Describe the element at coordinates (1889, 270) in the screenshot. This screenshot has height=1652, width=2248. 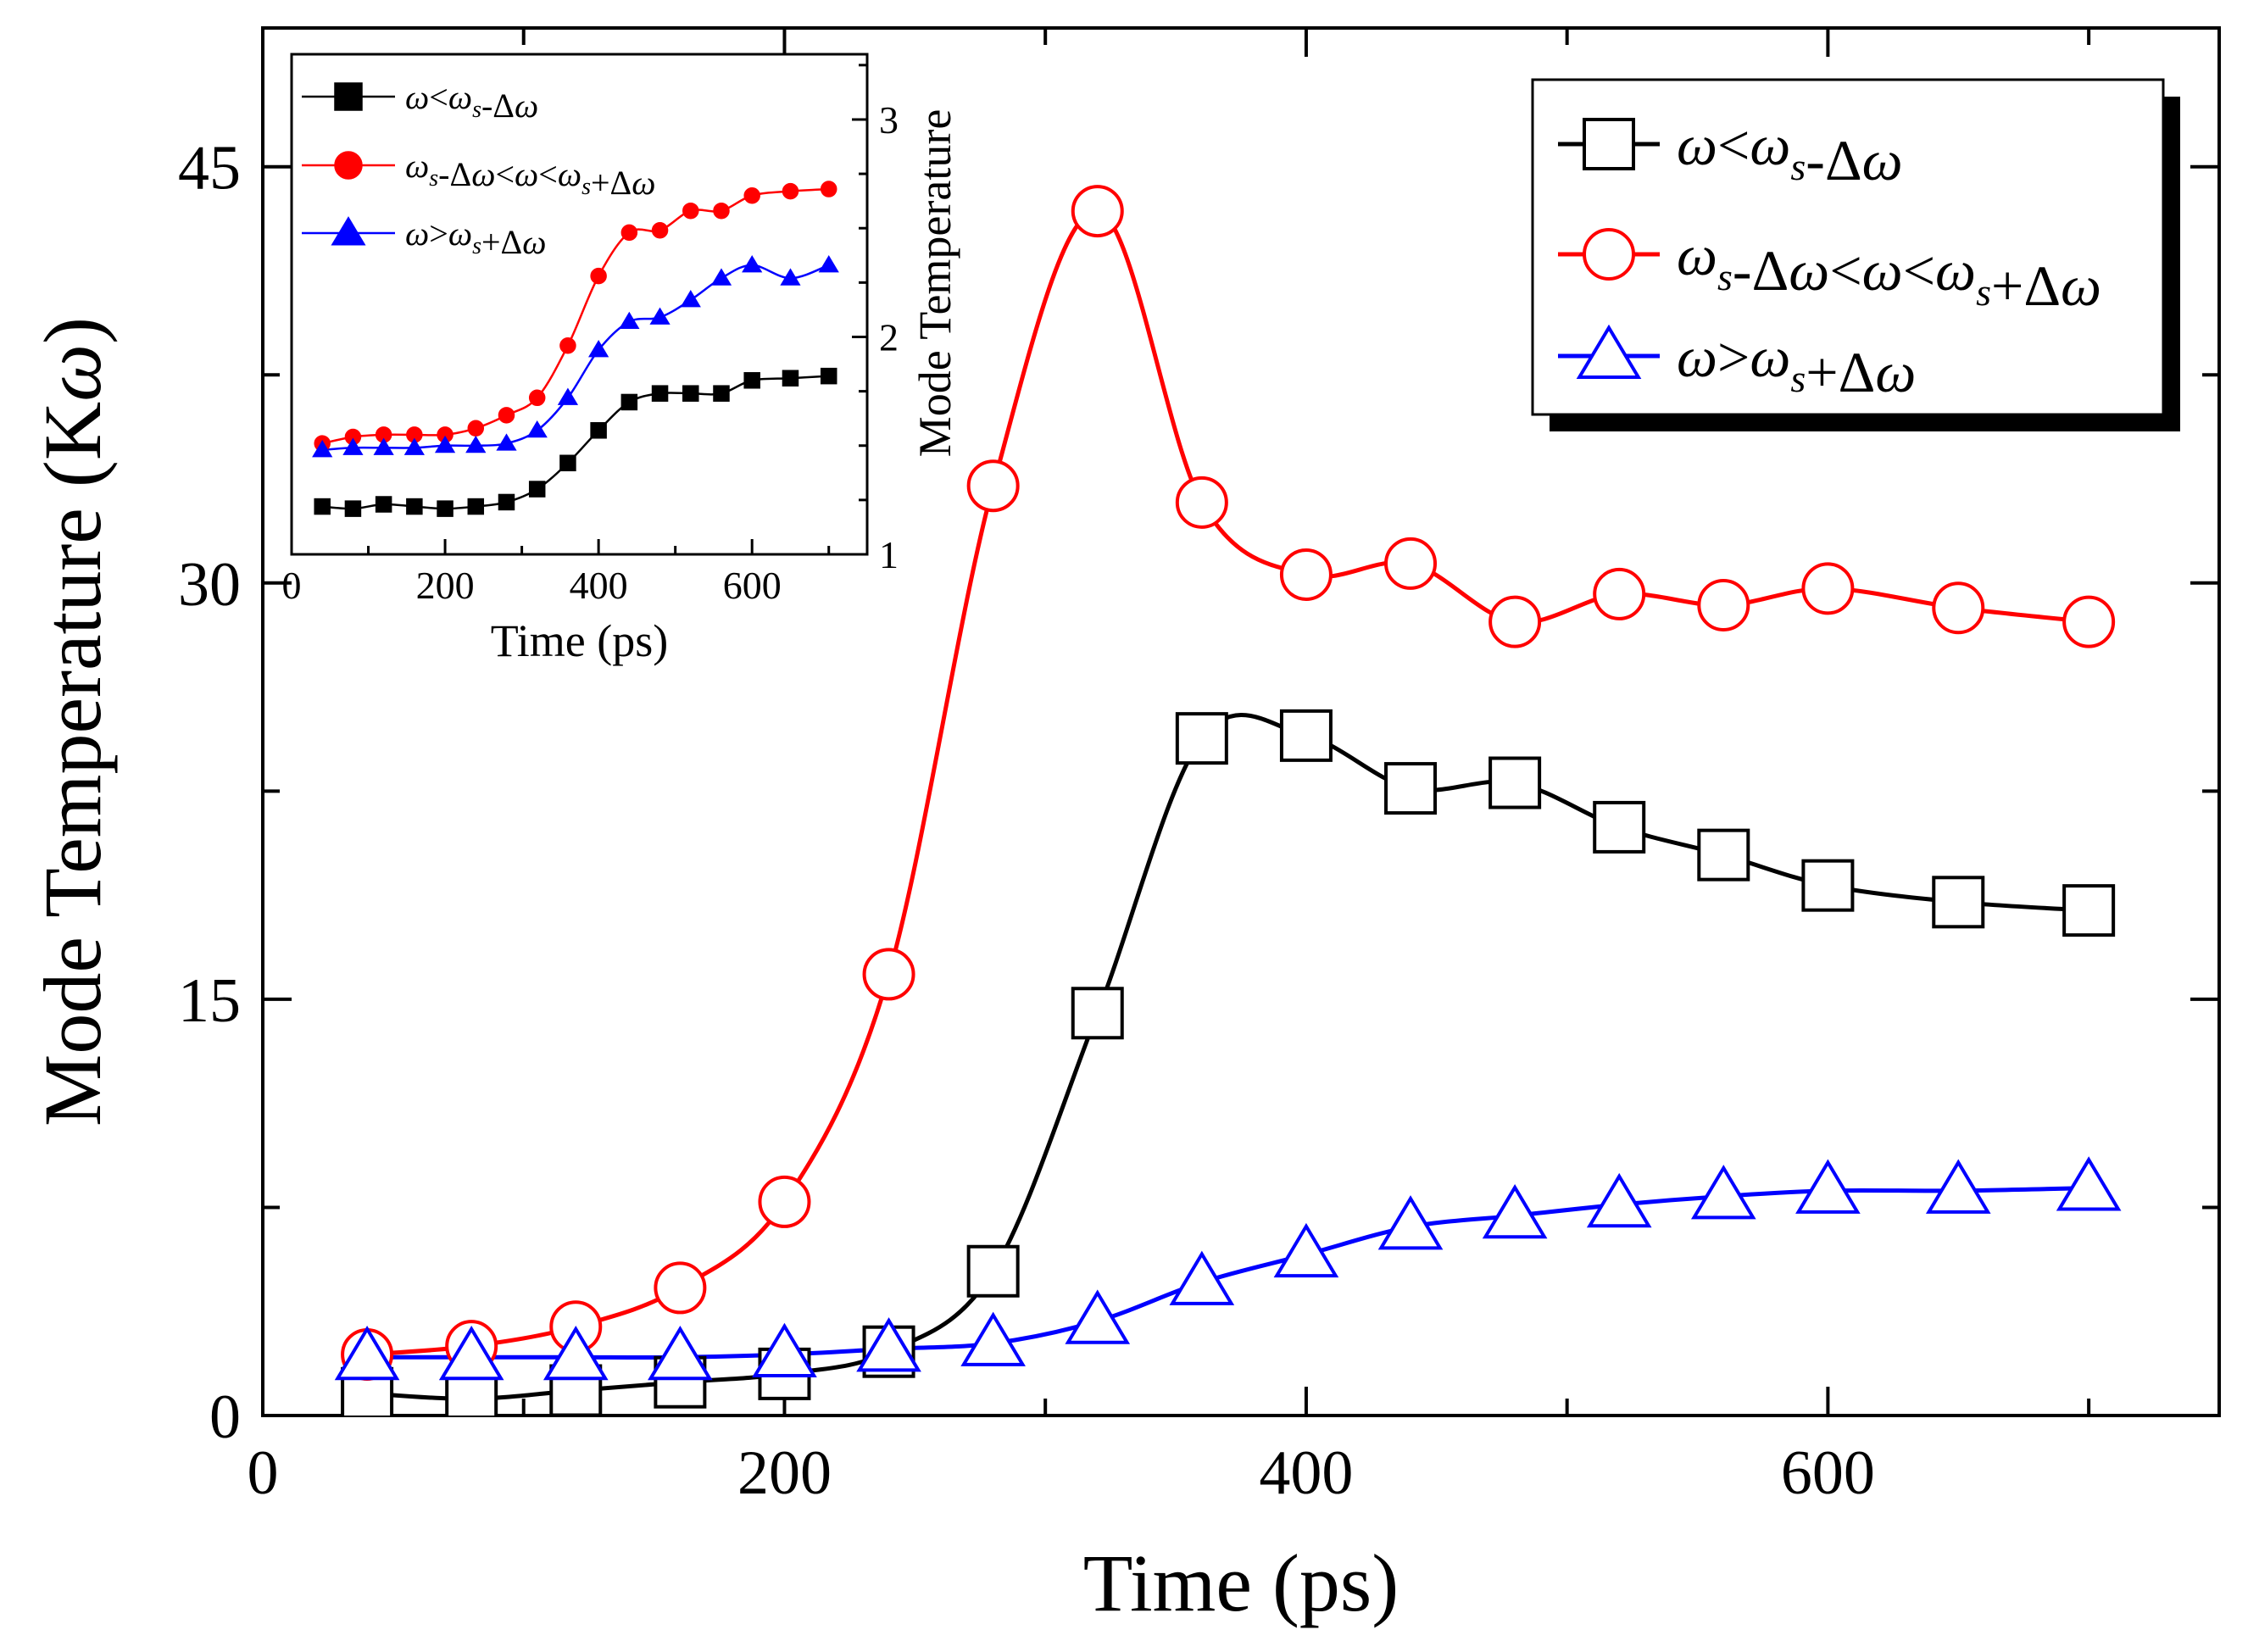
I see `main-legend-label-1: ωs-Δω<ω<ωs+Δω` at that location.